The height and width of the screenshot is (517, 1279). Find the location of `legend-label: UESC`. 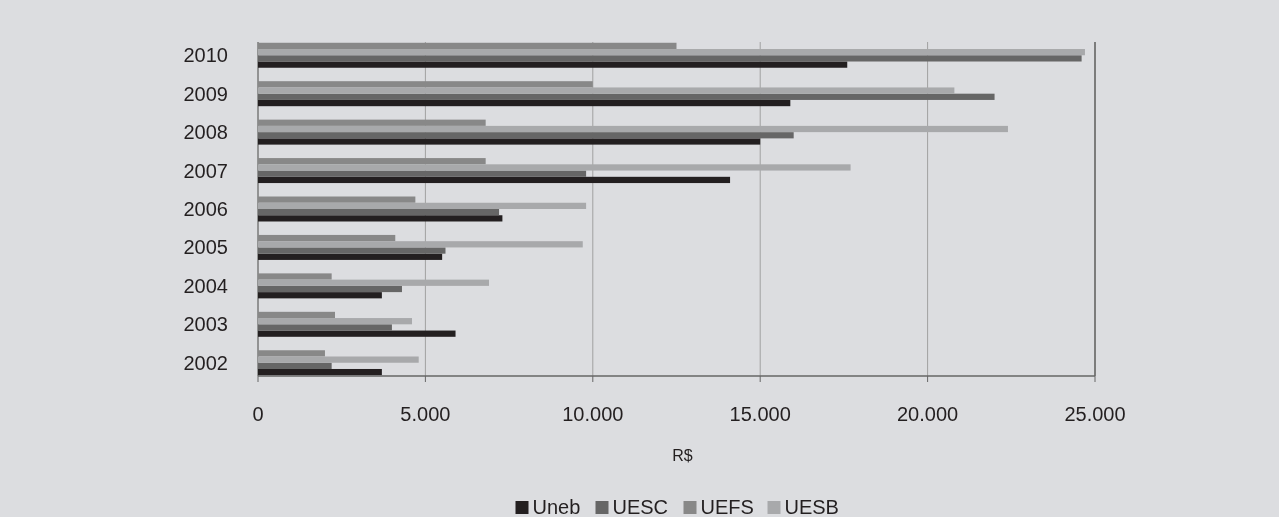

legend-label: UESC is located at coordinates (640, 506).